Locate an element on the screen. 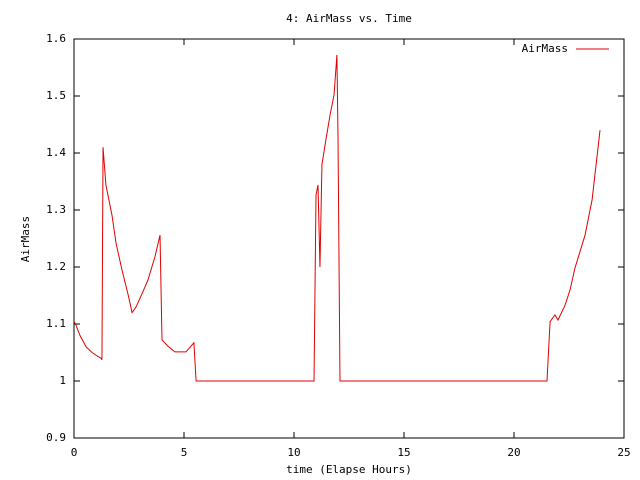  y-tick-label: 1.6 is located at coordinates (56, 38).